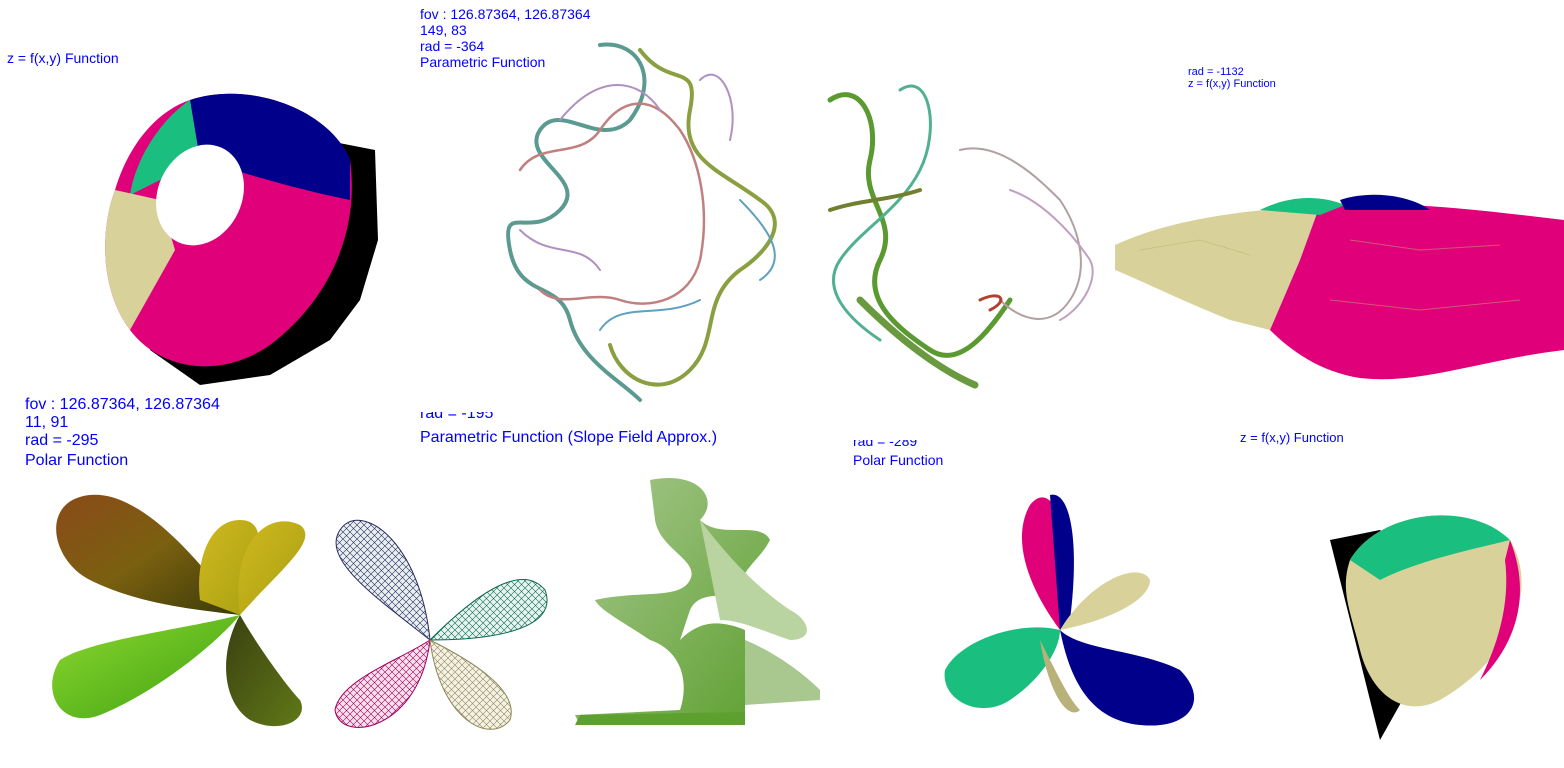  I want to click on panel2-rad: rad = -364, so click(452, 46).